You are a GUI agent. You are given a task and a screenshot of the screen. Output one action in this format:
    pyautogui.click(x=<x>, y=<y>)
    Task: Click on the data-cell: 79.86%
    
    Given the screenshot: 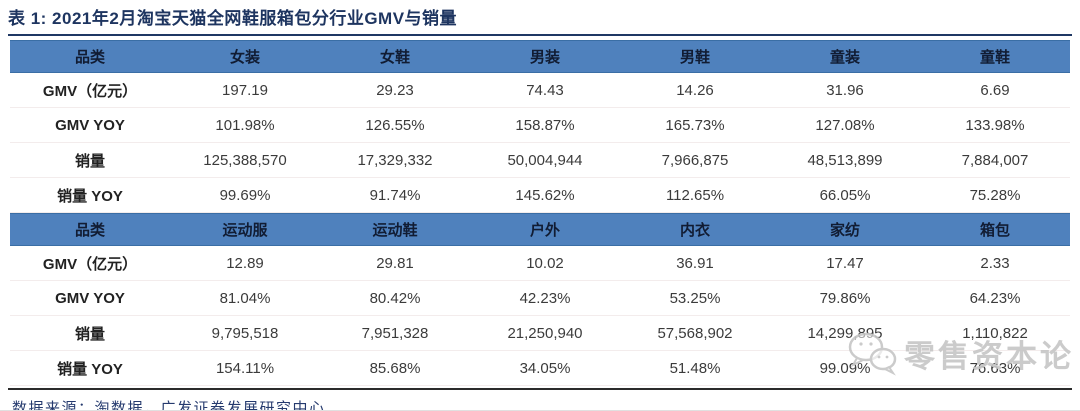 What is the action you would take?
    pyautogui.click(x=845, y=298)
    